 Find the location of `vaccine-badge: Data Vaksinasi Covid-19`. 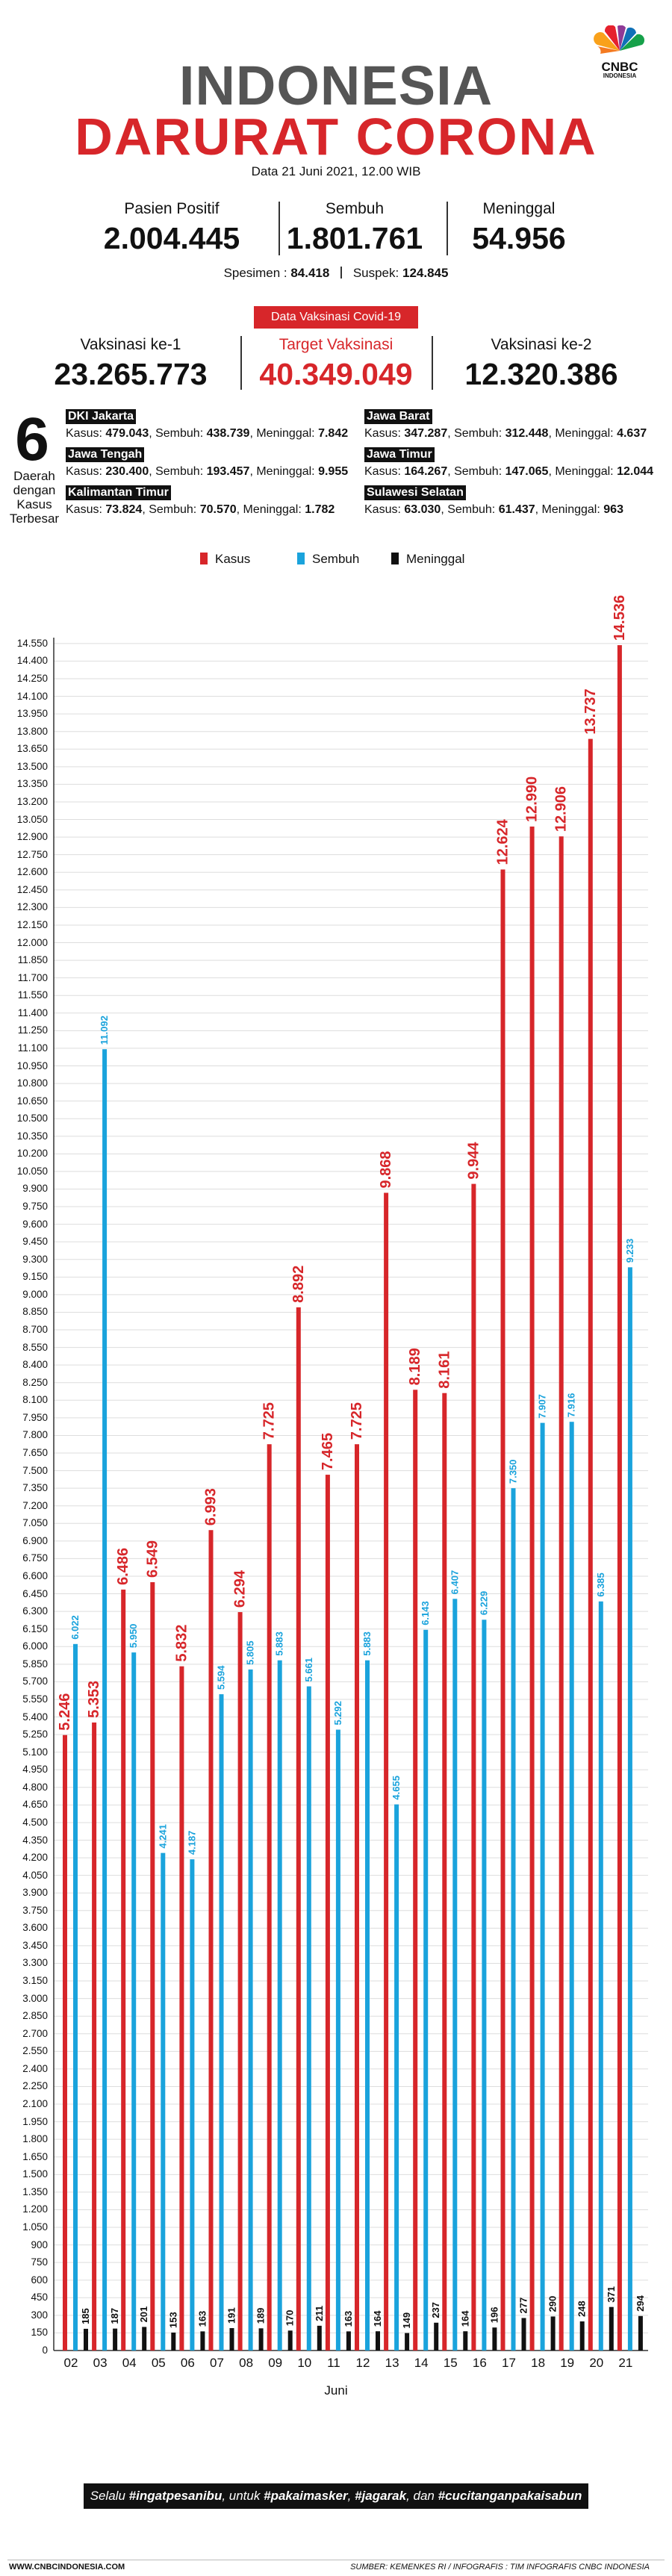

vaccine-badge: Data Vaksinasi Covid-19 is located at coordinates (336, 317).